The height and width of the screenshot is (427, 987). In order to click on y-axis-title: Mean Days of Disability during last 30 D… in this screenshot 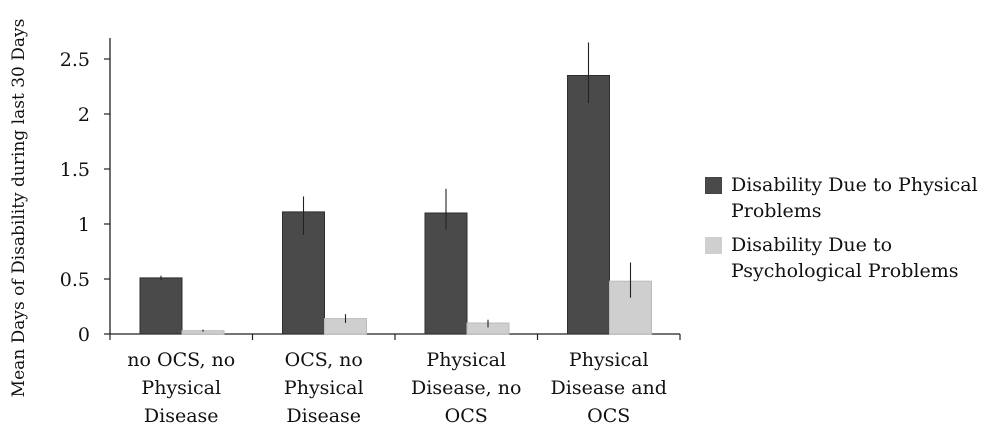, I will do `click(19, 208)`.